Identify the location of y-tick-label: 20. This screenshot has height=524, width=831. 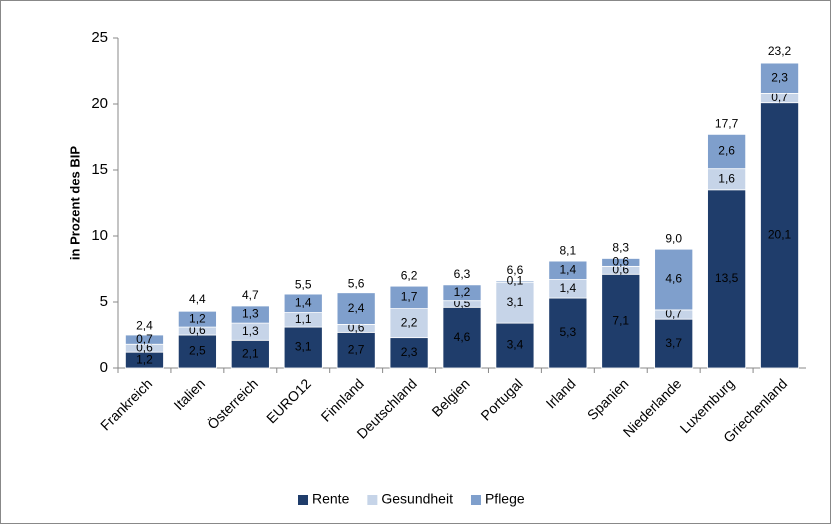
(99, 103).